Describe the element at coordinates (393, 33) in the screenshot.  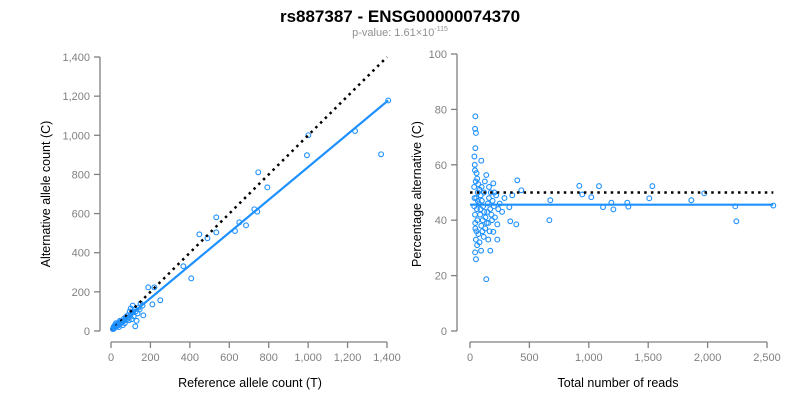
I see `p-value-text: p-value: 1.61×10` at that location.